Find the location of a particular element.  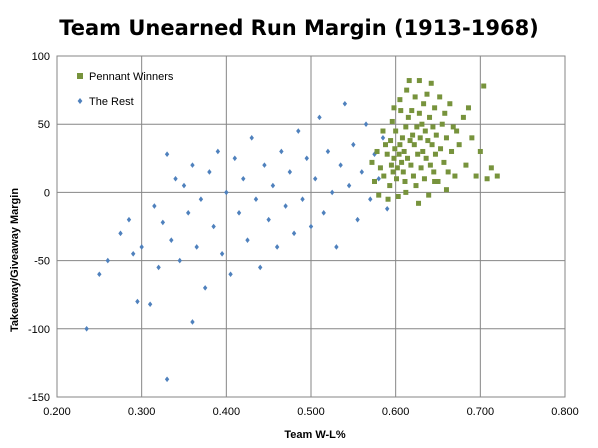

y-tick-label: 0 is located at coordinates (47, 193).